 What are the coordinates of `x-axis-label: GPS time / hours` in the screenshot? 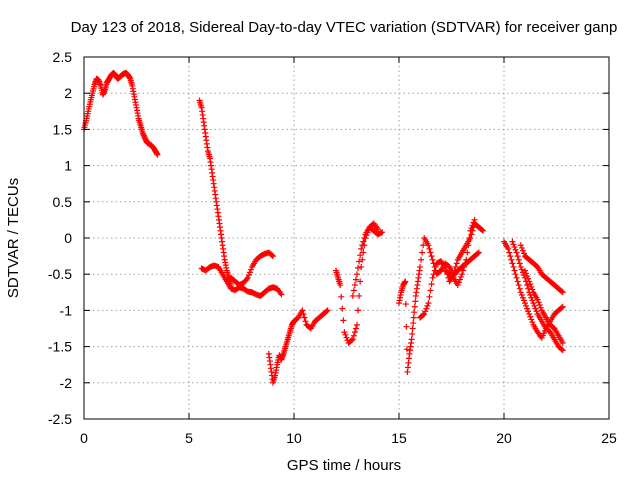 It's located at (344, 465).